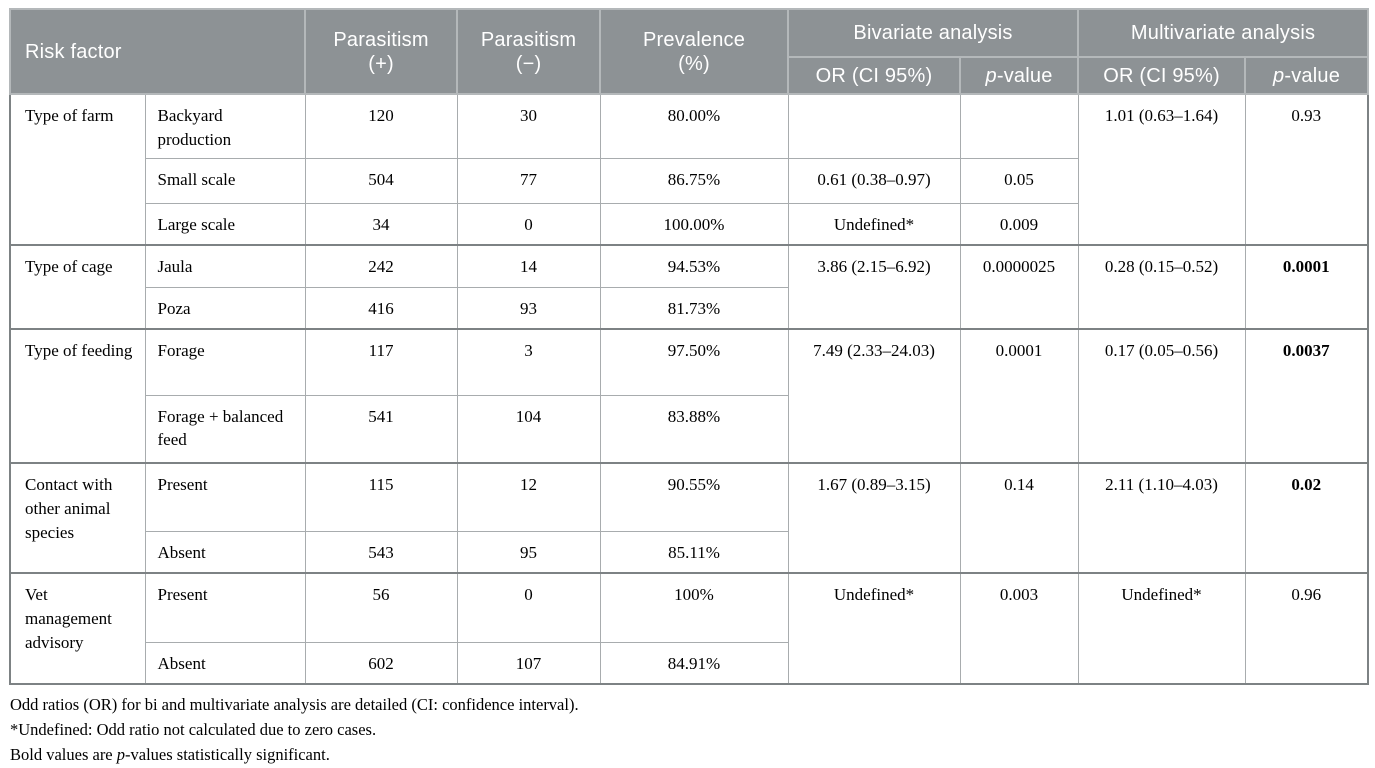 The image size is (1375, 768). Describe the element at coordinates (694, 39) in the screenshot. I see `prevalence-line1: Prevalence` at that location.